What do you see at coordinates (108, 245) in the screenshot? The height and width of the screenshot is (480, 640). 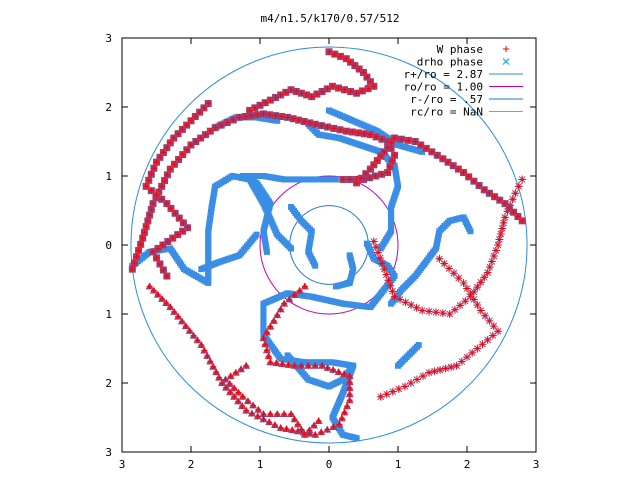 I see `y-tick-label: 0` at bounding box center [108, 245].